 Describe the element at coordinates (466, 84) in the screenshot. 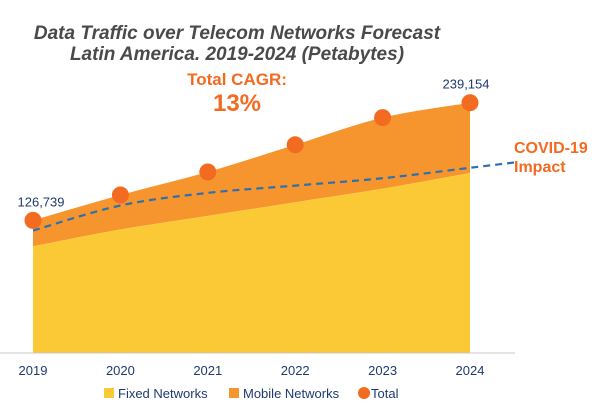

I see `data-label-2024: 239,154` at that location.